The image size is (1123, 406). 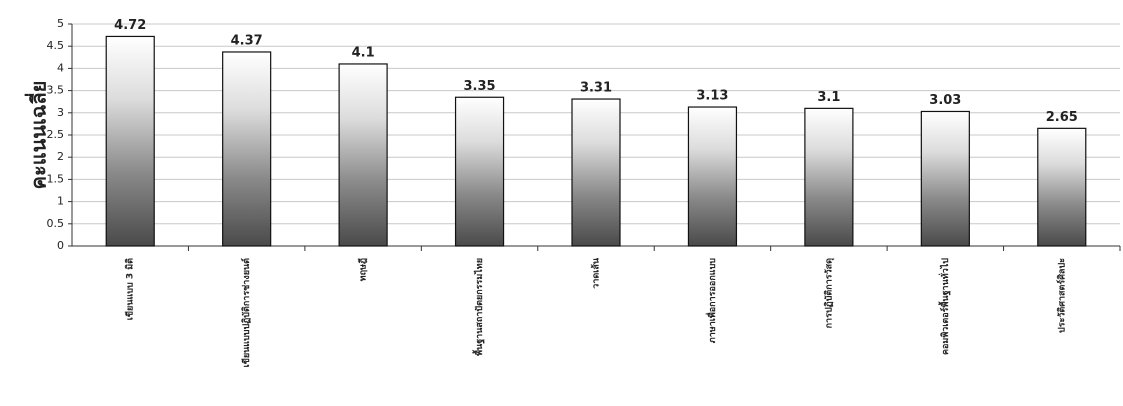 I want to click on y-tick-label: 2.5, so click(x=56, y=134).